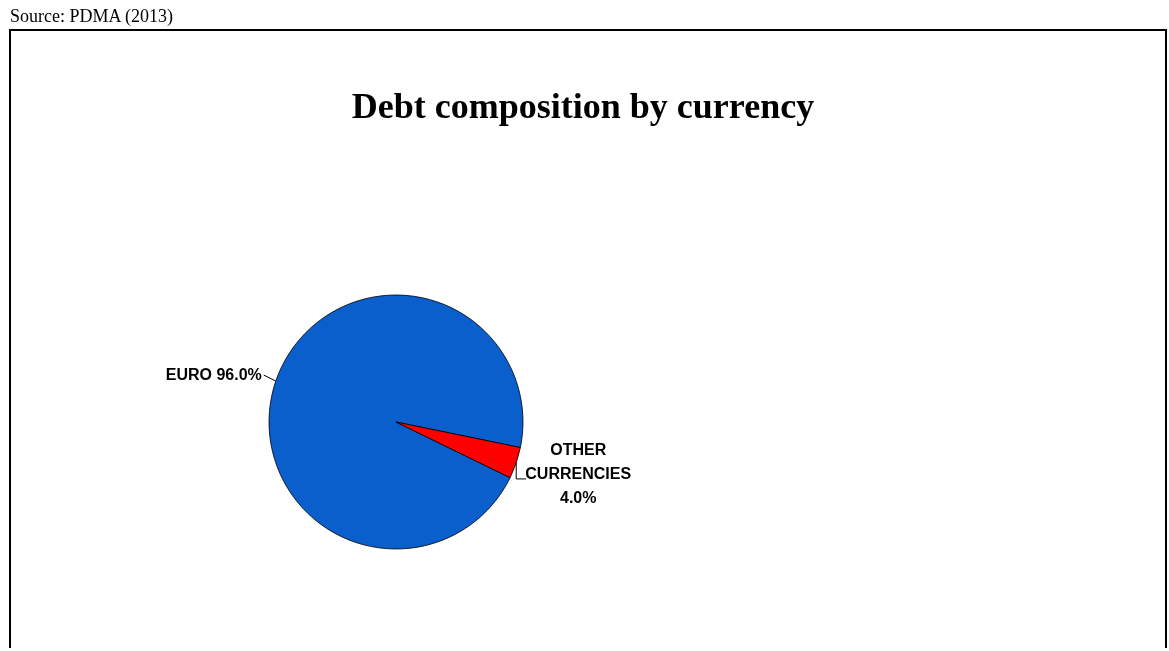 The height and width of the screenshot is (651, 1169). What do you see at coordinates (91, 16) in the screenshot?
I see `source-note: Source: PDMA (2013)` at bounding box center [91, 16].